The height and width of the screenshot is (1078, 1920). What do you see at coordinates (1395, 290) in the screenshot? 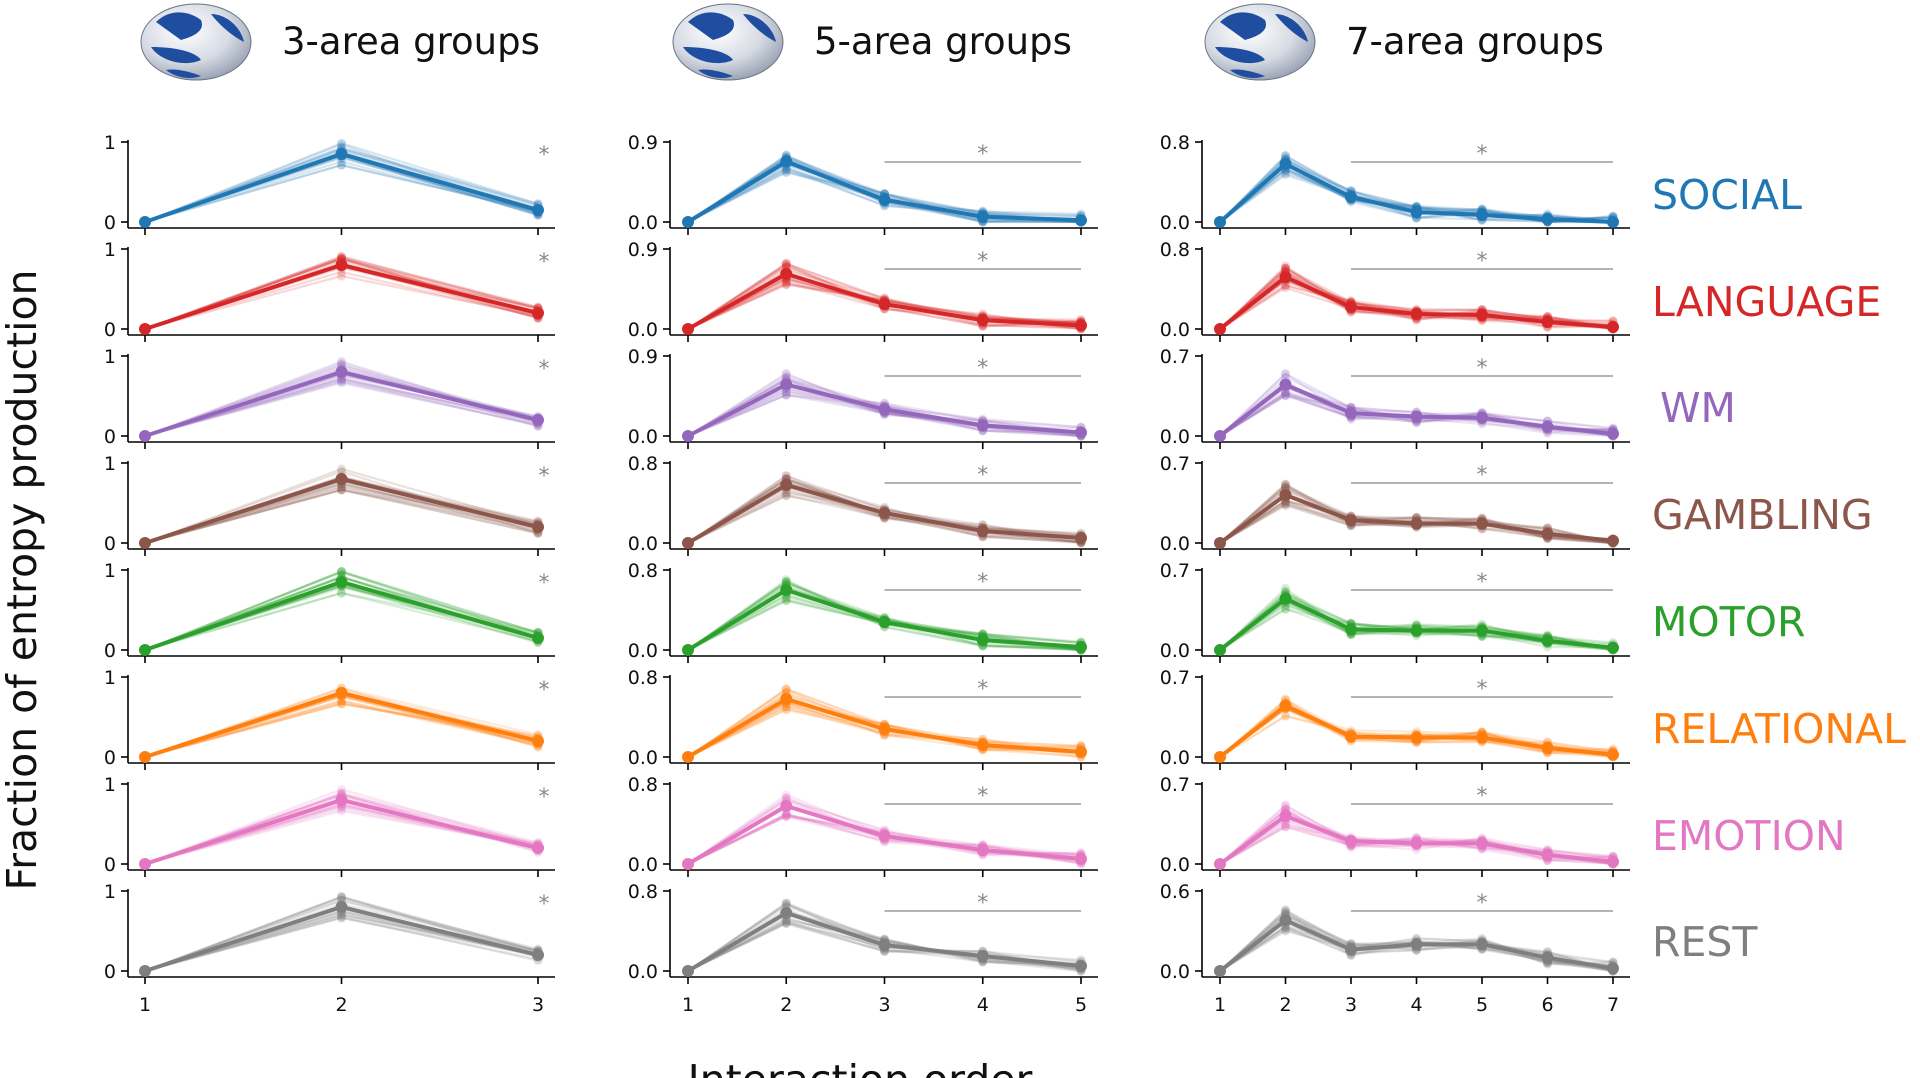
I see `panel-3-language: 0.0 0.8 *` at bounding box center [1395, 290].